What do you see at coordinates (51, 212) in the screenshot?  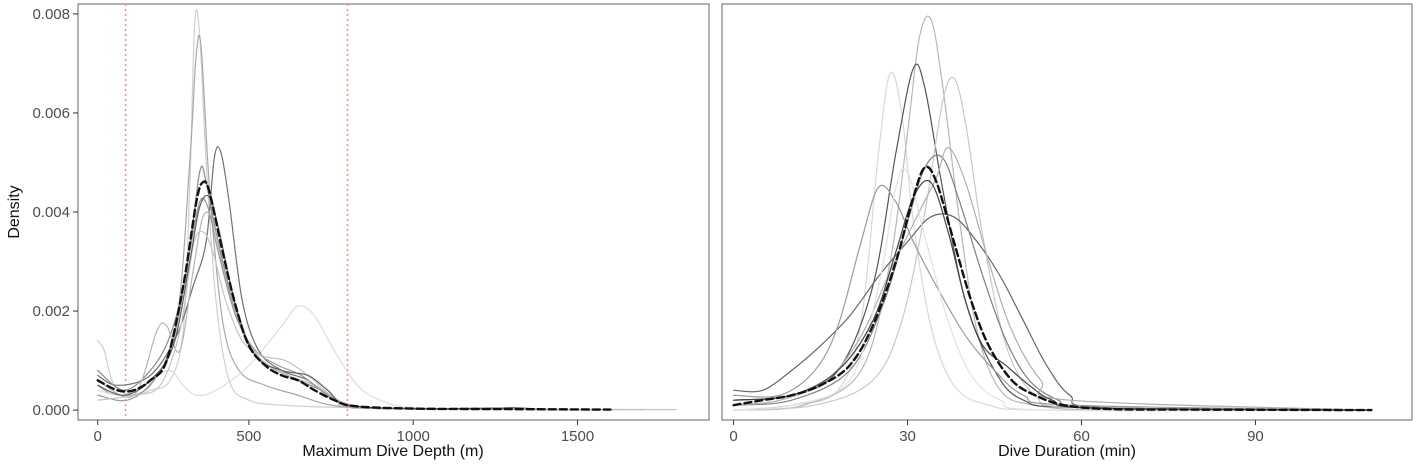 I see `y-tick-label: 0.004` at bounding box center [51, 212].